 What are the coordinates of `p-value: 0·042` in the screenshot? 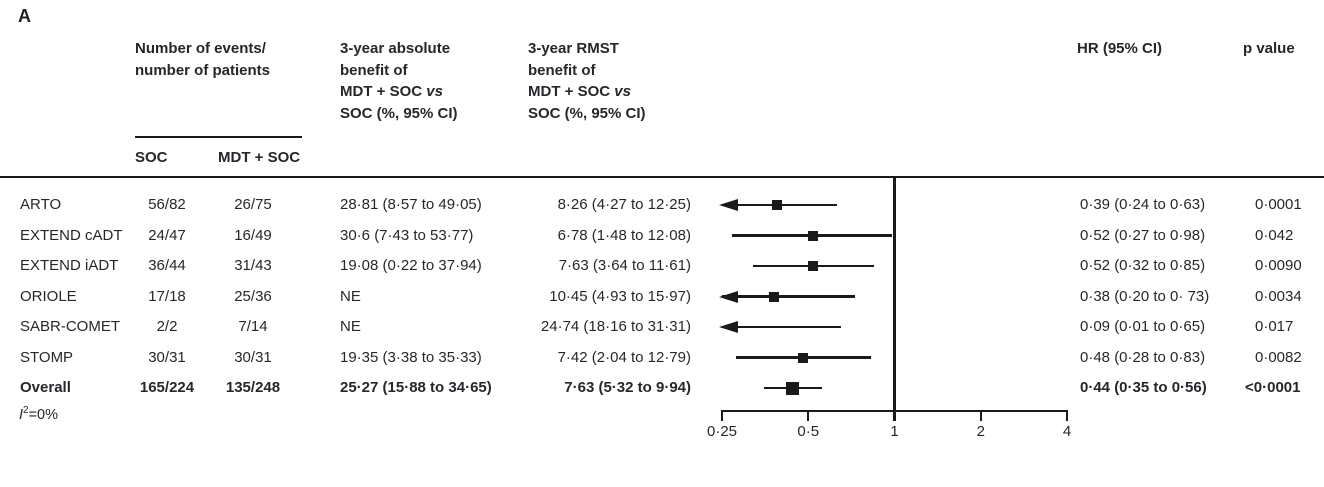 It's located at (1274, 235).